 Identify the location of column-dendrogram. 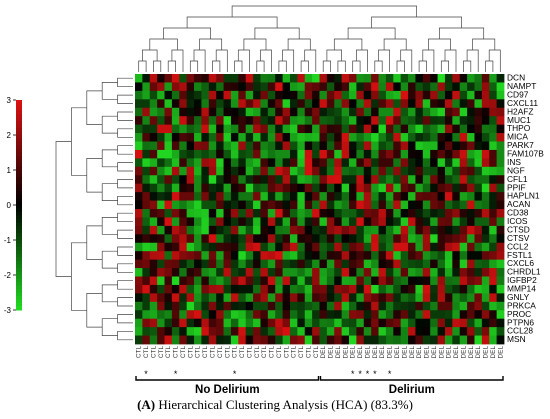
(319, 38).